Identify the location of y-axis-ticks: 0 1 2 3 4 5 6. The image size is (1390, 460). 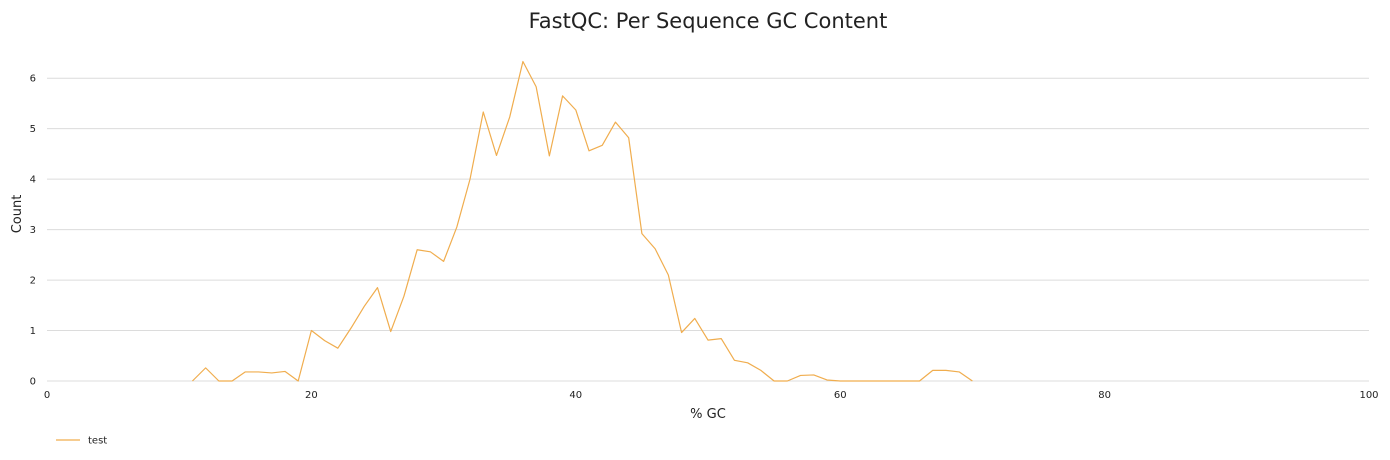
(33, 231).